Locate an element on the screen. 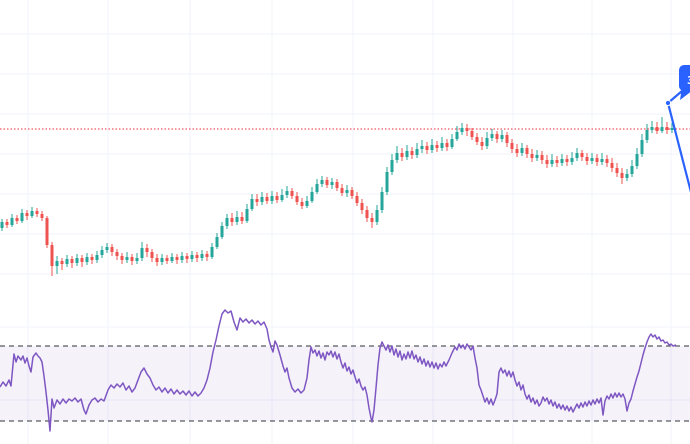  annotation-shapes is located at coordinates (677, 130).